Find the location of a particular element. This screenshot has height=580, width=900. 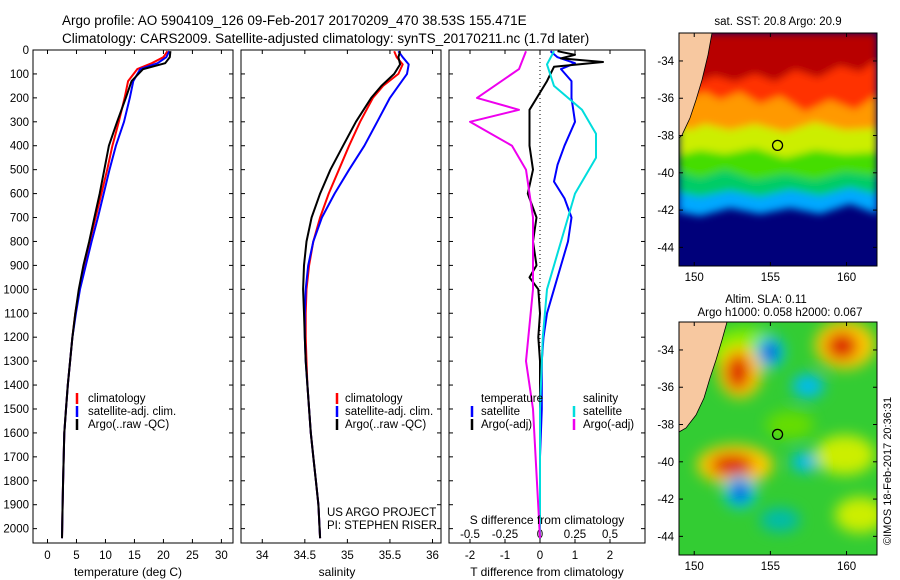

sla-map-axes: 150 155 160 -34 -36 -38 -40 -42 -44 is located at coordinates (767, 447).